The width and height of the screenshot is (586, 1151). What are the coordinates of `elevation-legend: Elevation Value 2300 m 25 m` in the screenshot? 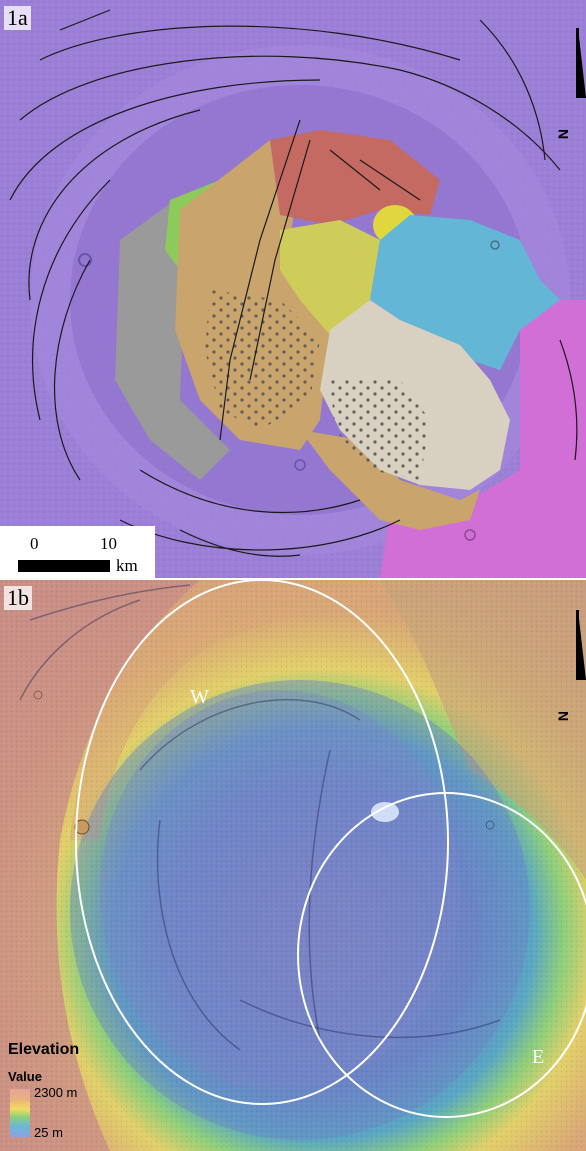 It's located at (56, 1092).